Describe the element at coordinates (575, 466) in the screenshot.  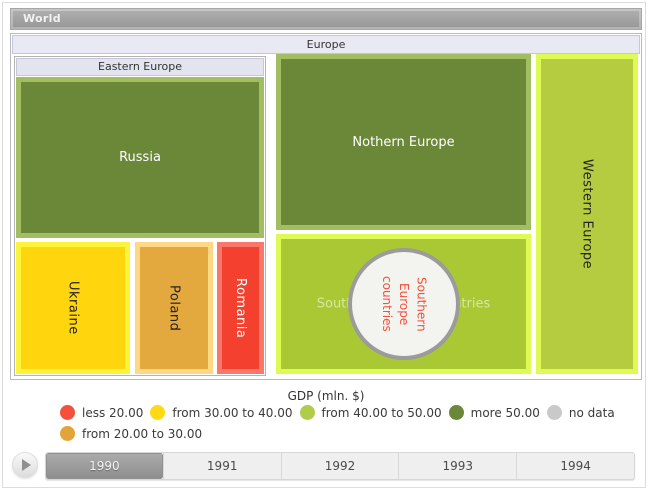
I see `timeline-year-1994: 1994` at that location.